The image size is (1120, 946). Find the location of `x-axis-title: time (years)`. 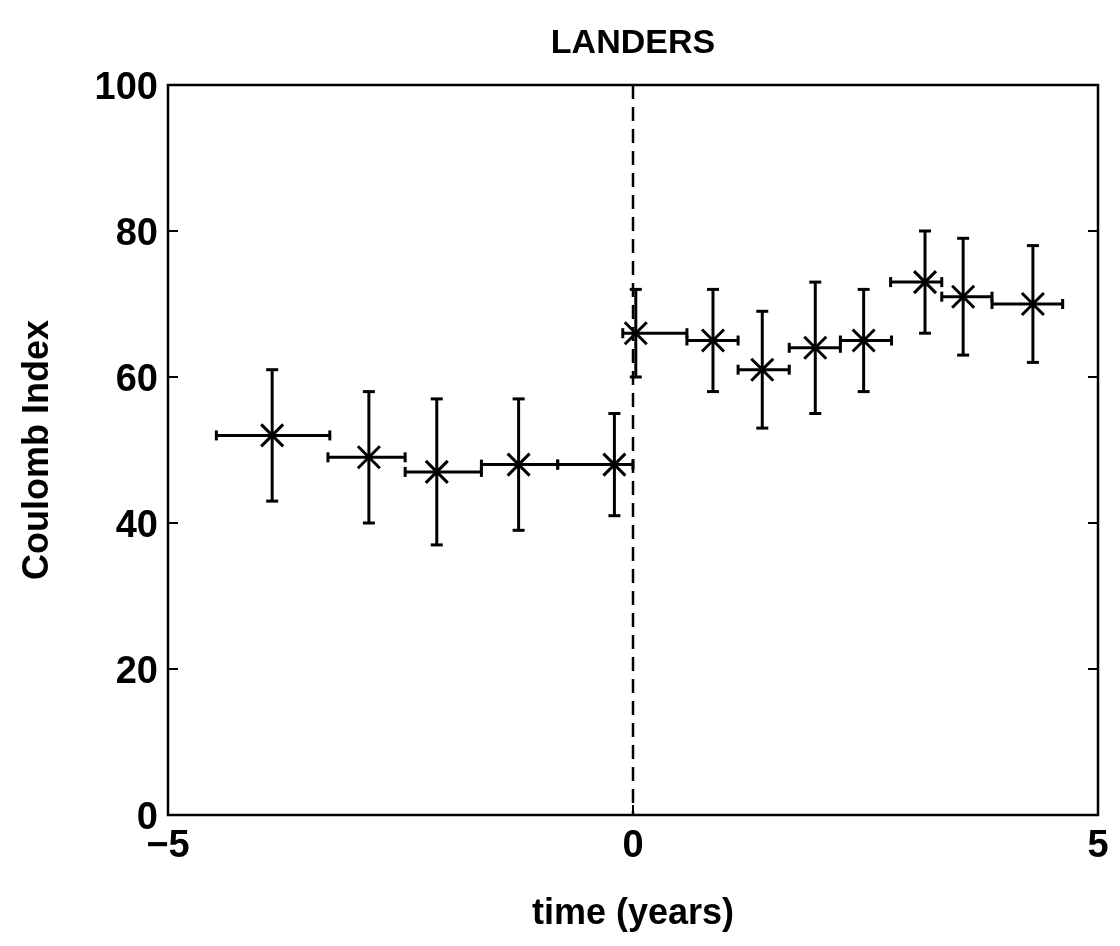

x-axis-title: time (years) is located at coordinates (633, 911).